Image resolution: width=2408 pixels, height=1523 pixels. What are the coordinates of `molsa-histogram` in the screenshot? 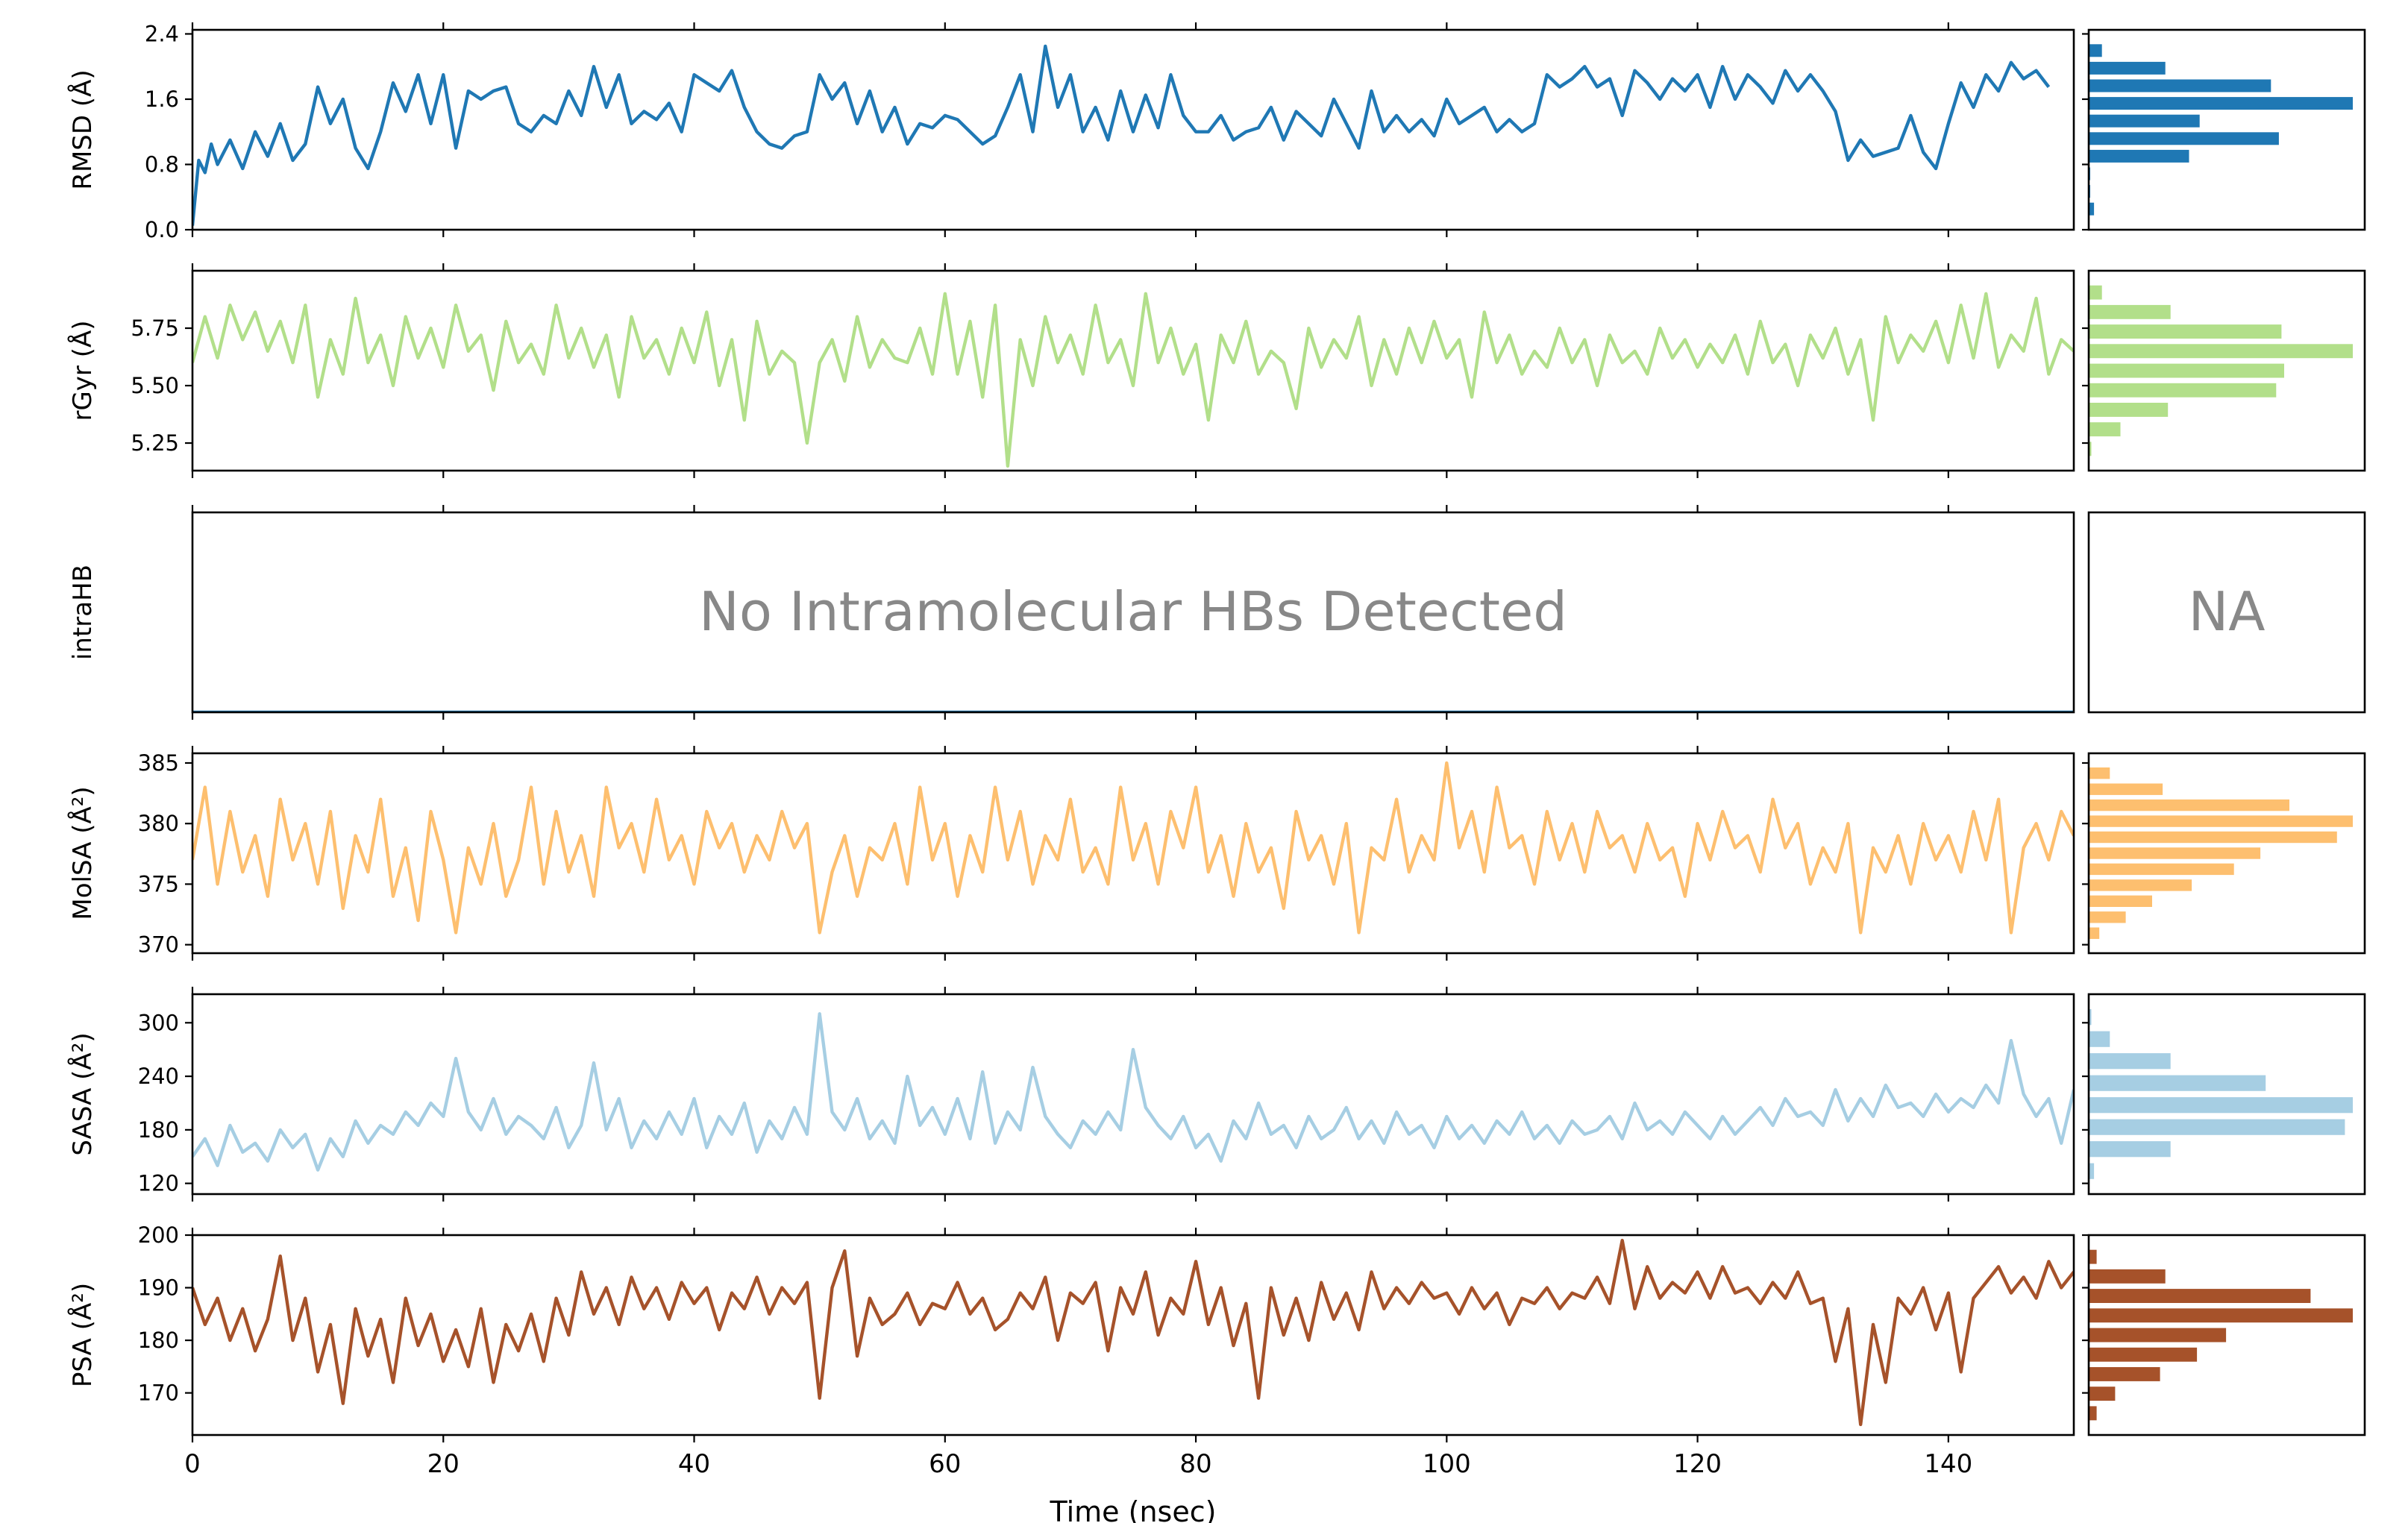 It's located at (2224, 853).